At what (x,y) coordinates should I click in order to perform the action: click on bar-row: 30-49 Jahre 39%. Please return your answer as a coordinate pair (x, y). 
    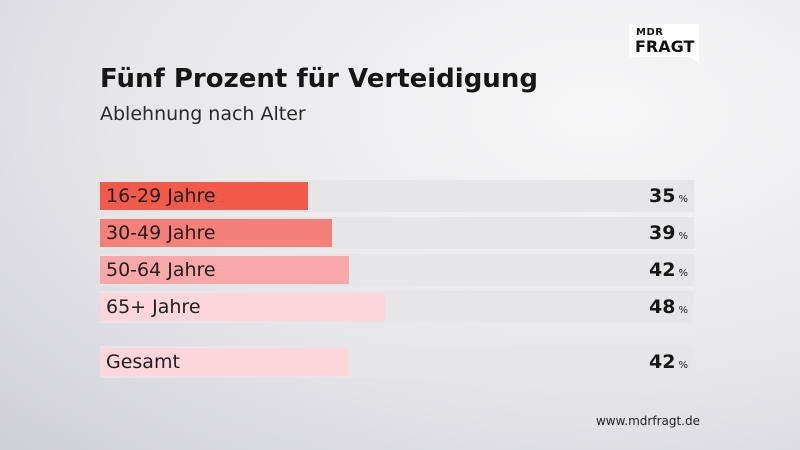
    Looking at the image, I should click on (397, 233).